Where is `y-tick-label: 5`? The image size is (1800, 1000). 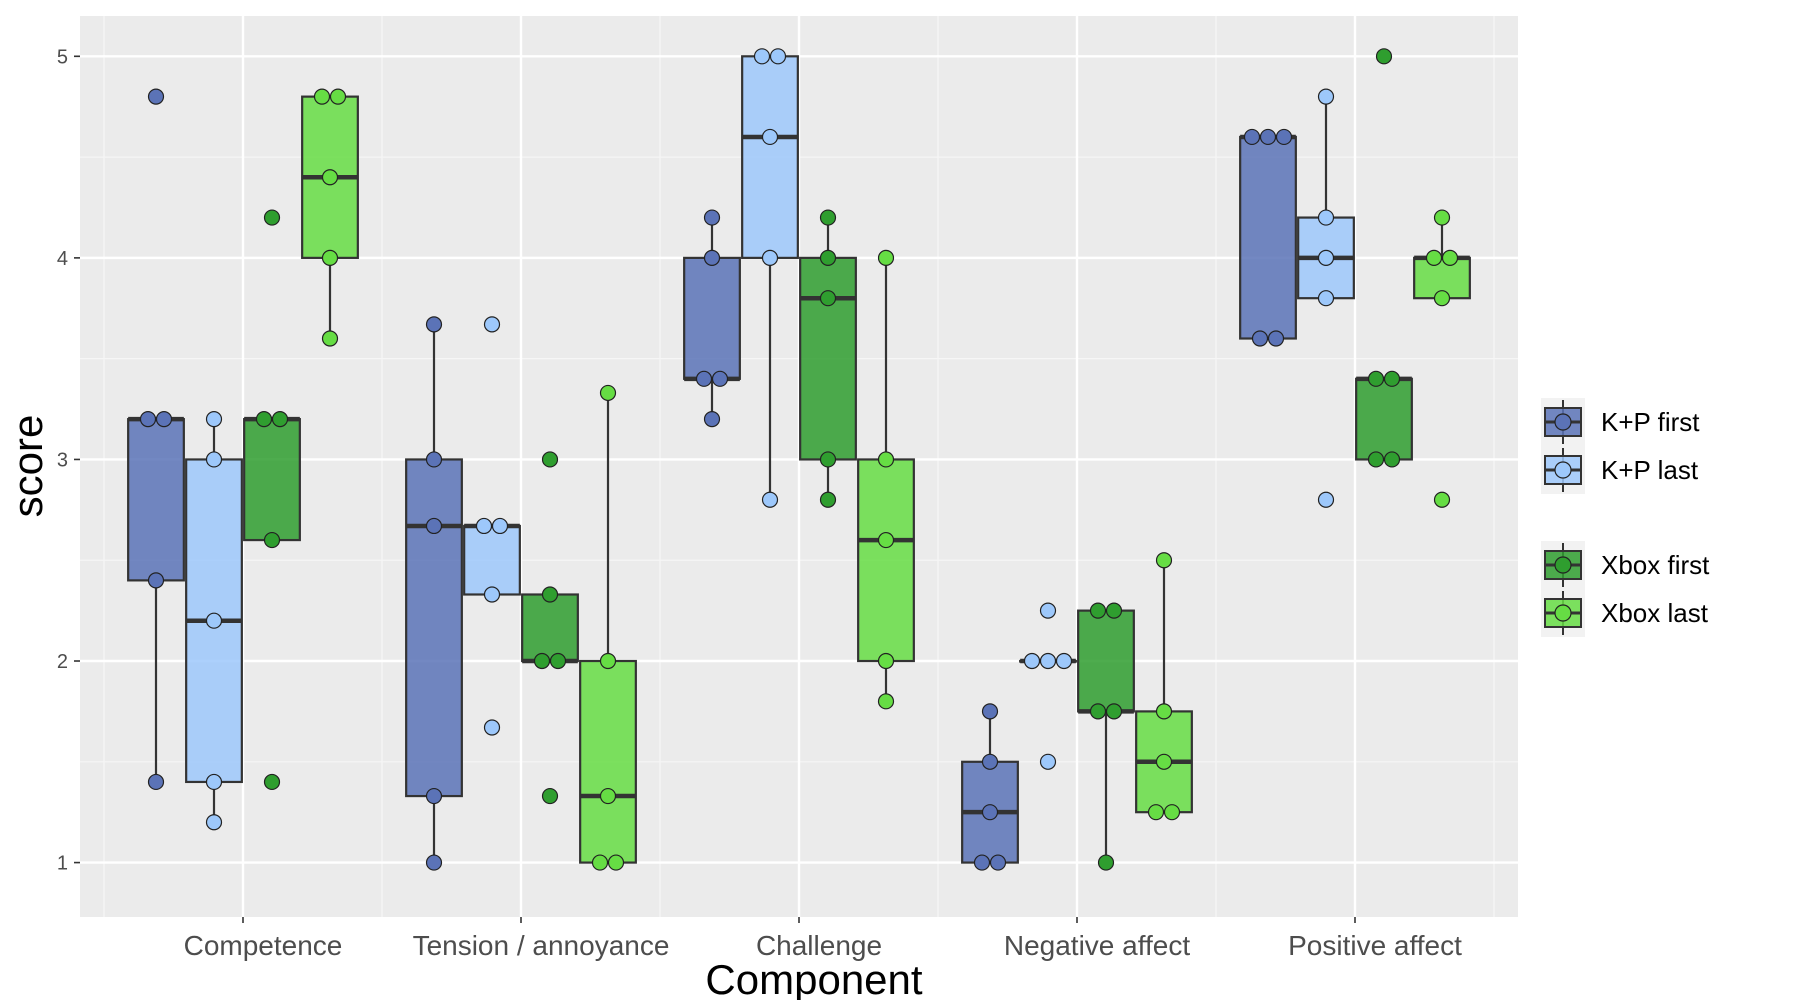 y-tick-label: 5 is located at coordinates (62, 57).